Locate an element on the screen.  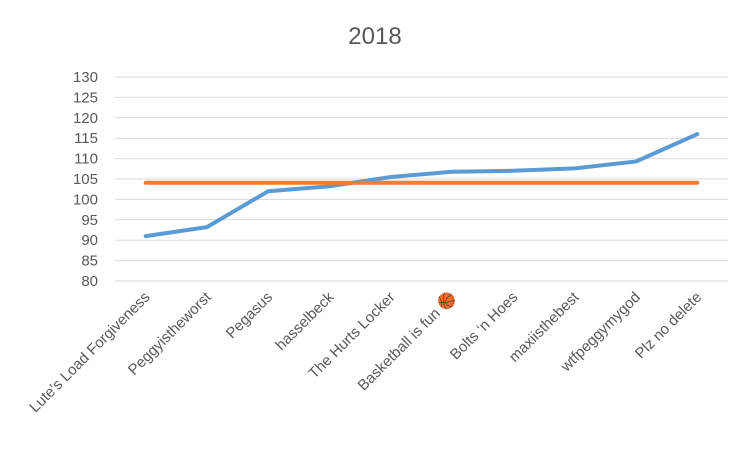
y-tick-label: 100 is located at coordinates (85, 199).